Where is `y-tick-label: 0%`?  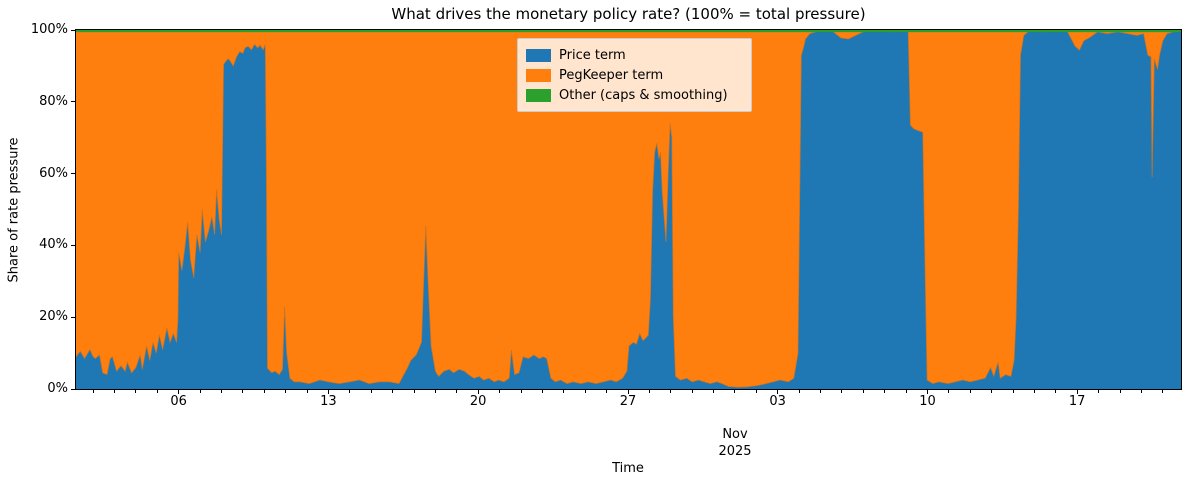
y-tick-label: 0% is located at coordinates (57, 388).